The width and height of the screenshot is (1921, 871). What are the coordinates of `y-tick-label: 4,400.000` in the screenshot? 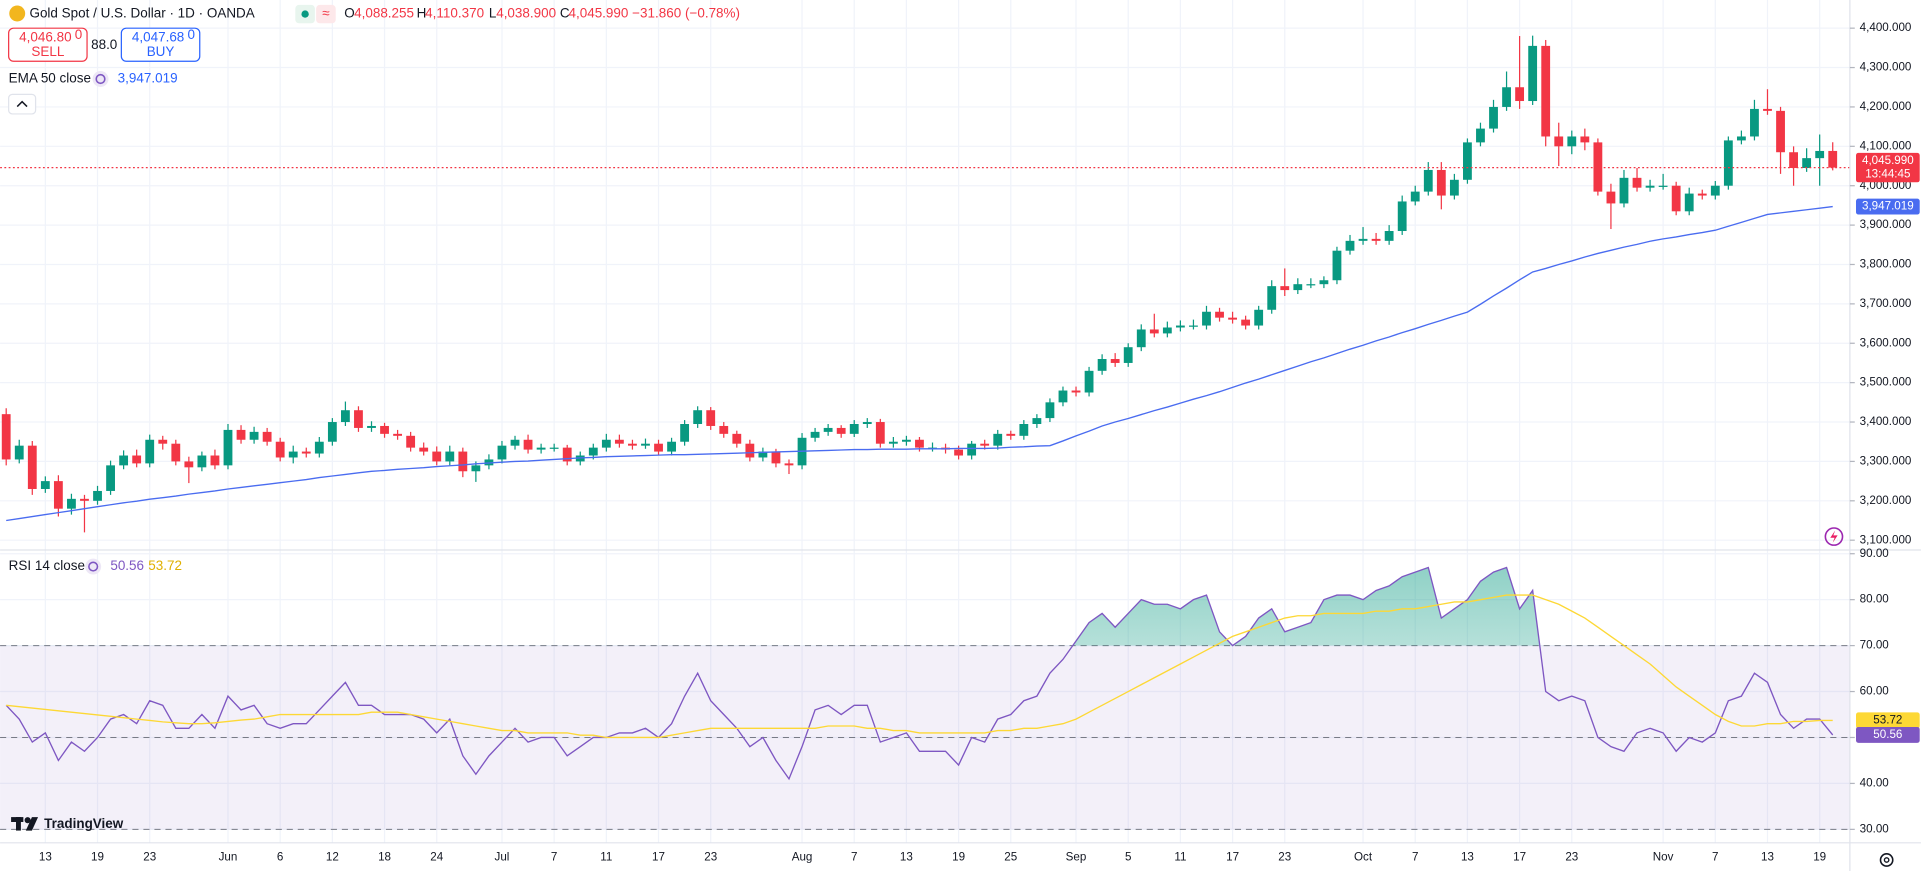 It's located at (1886, 27).